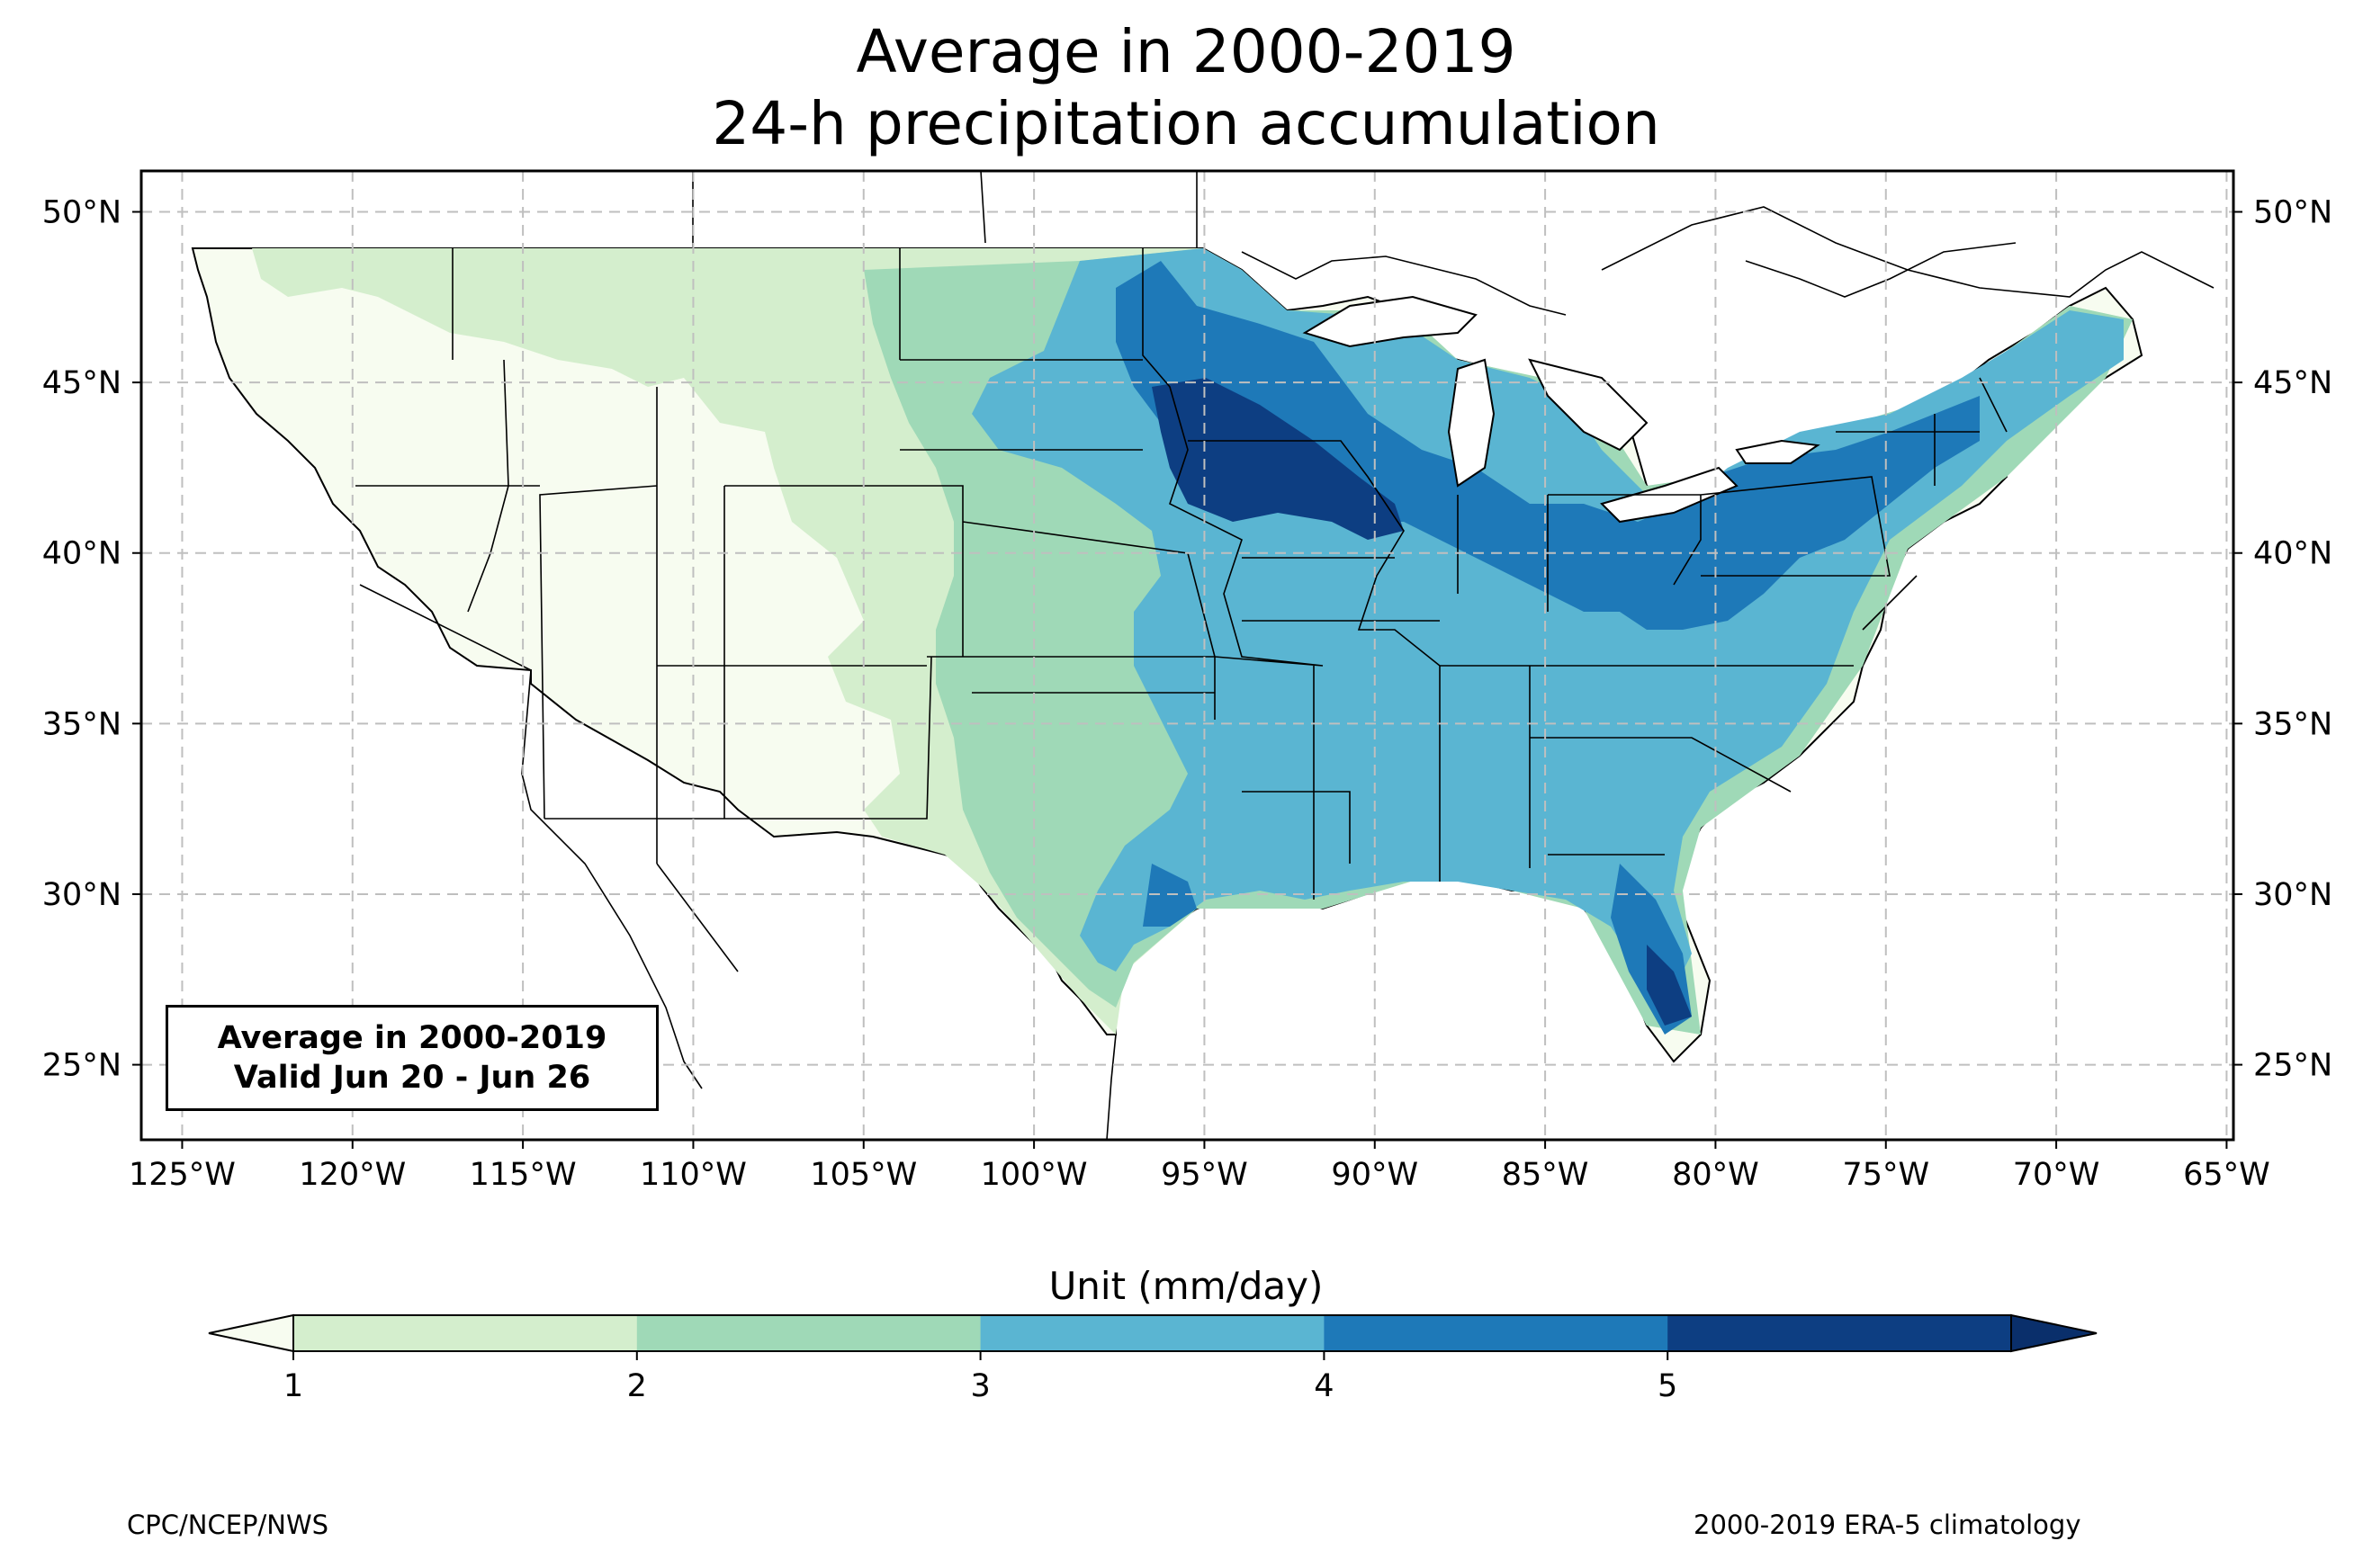  Describe the element at coordinates (251, 1333) in the screenshot. I see `colorbar-under-arrow` at that location.